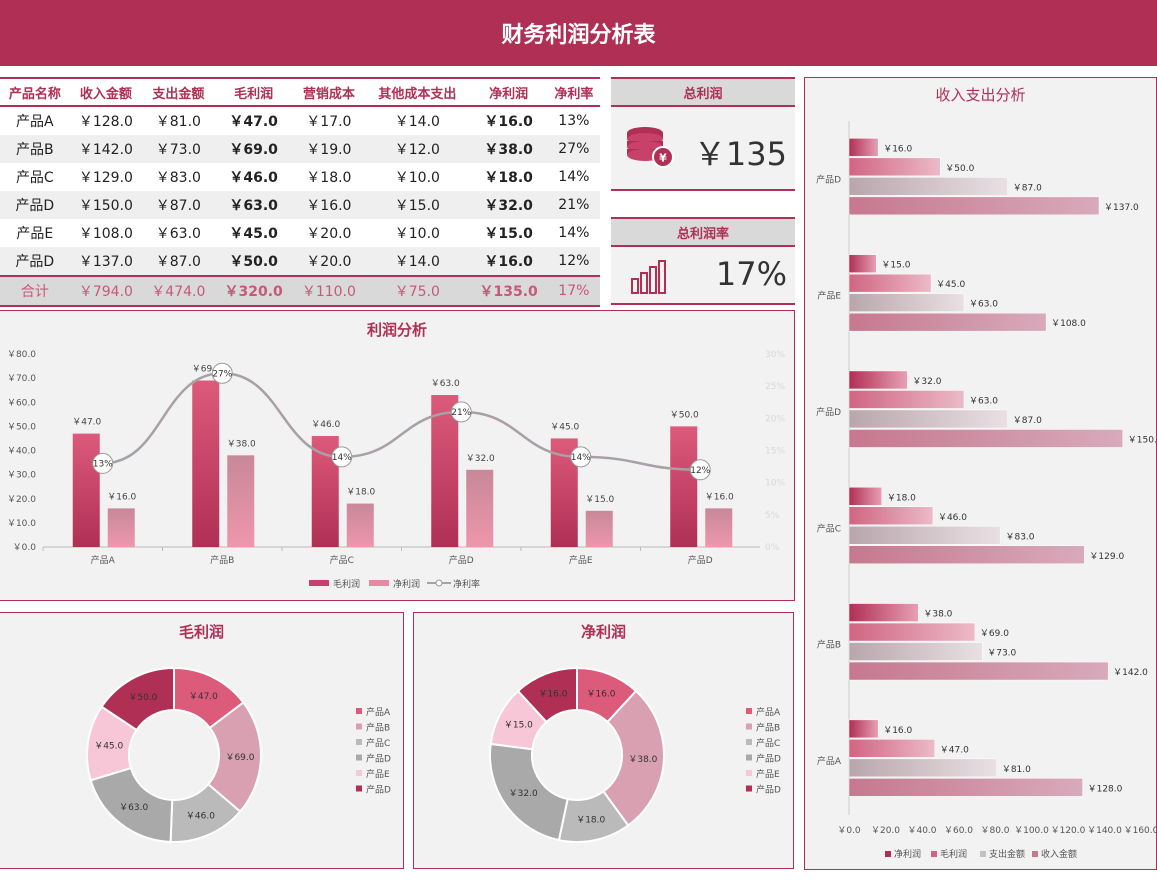 Image resolution: width=1157 pixels, height=885 pixels. What do you see at coordinates (253, 291) in the screenshot?
I see `total-cell: ￥320.0` at bounding box center [253, 291].